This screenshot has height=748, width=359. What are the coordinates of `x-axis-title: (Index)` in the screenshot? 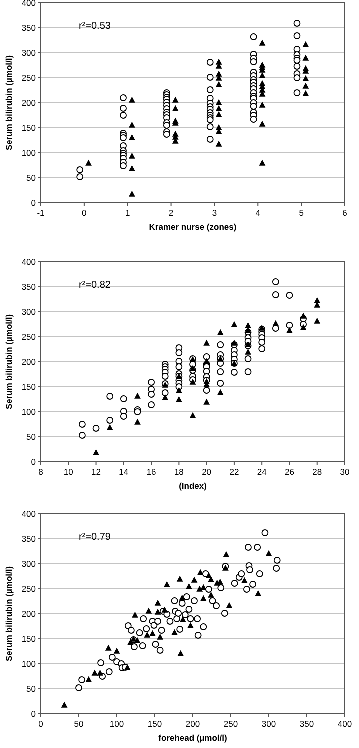 It's located at (193, 486).